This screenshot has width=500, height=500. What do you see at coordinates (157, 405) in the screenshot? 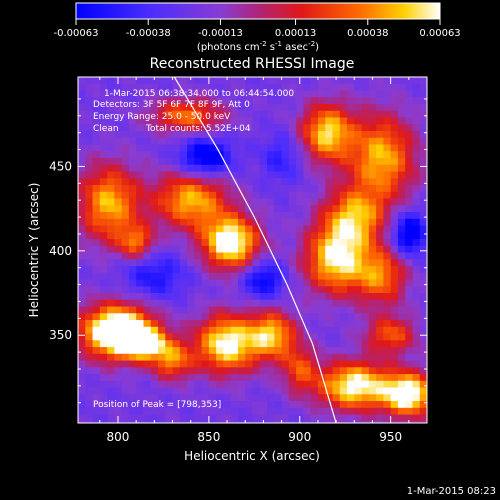
I see `annotation-peak-position: Position of Peak = [798,353]` at bounding box center [157, 405].